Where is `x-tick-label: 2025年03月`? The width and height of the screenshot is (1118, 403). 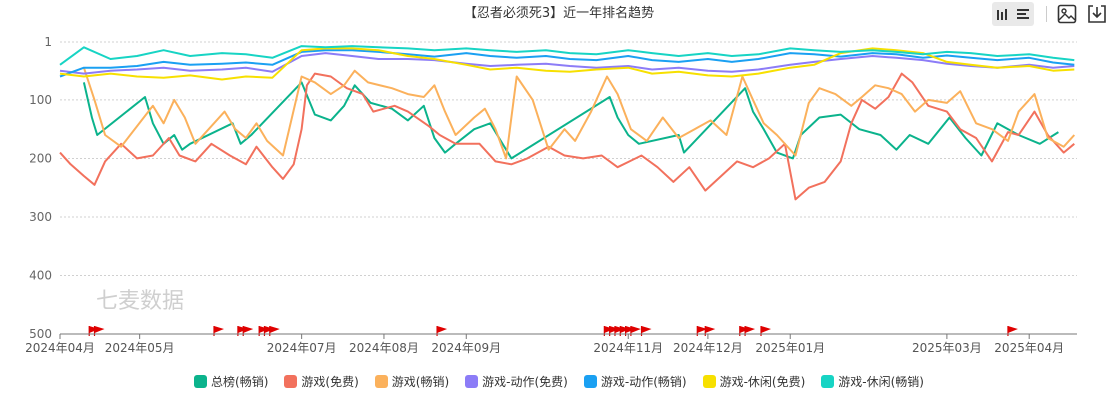
x-tick-label: 2025年03月 is located at coordinates (947, 348).